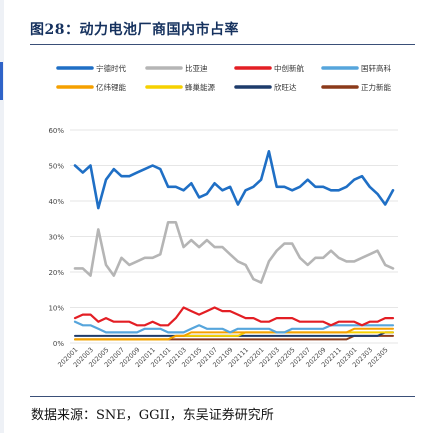 This screenshot has width=431, height=433. Describe the element at coordinates (56, 273) in the screenshot. I see `y-tick-label: 20%` at that location.